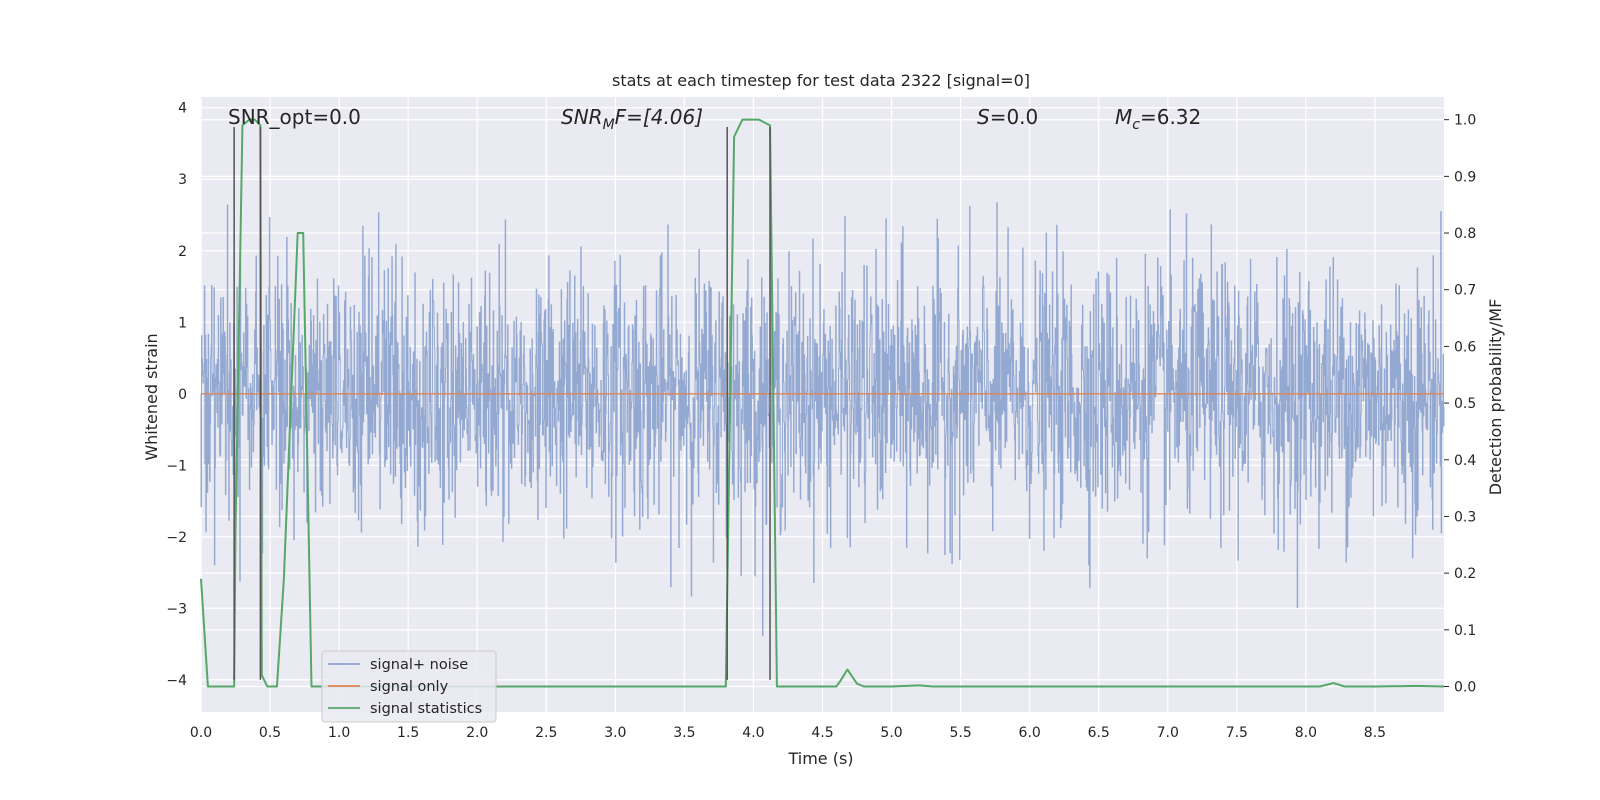  What do you see at coordinates (1495, 397) in the screenshot?
I see `right-y-axis-label: Detection probability/MF` at bounding box center [1495, 397].